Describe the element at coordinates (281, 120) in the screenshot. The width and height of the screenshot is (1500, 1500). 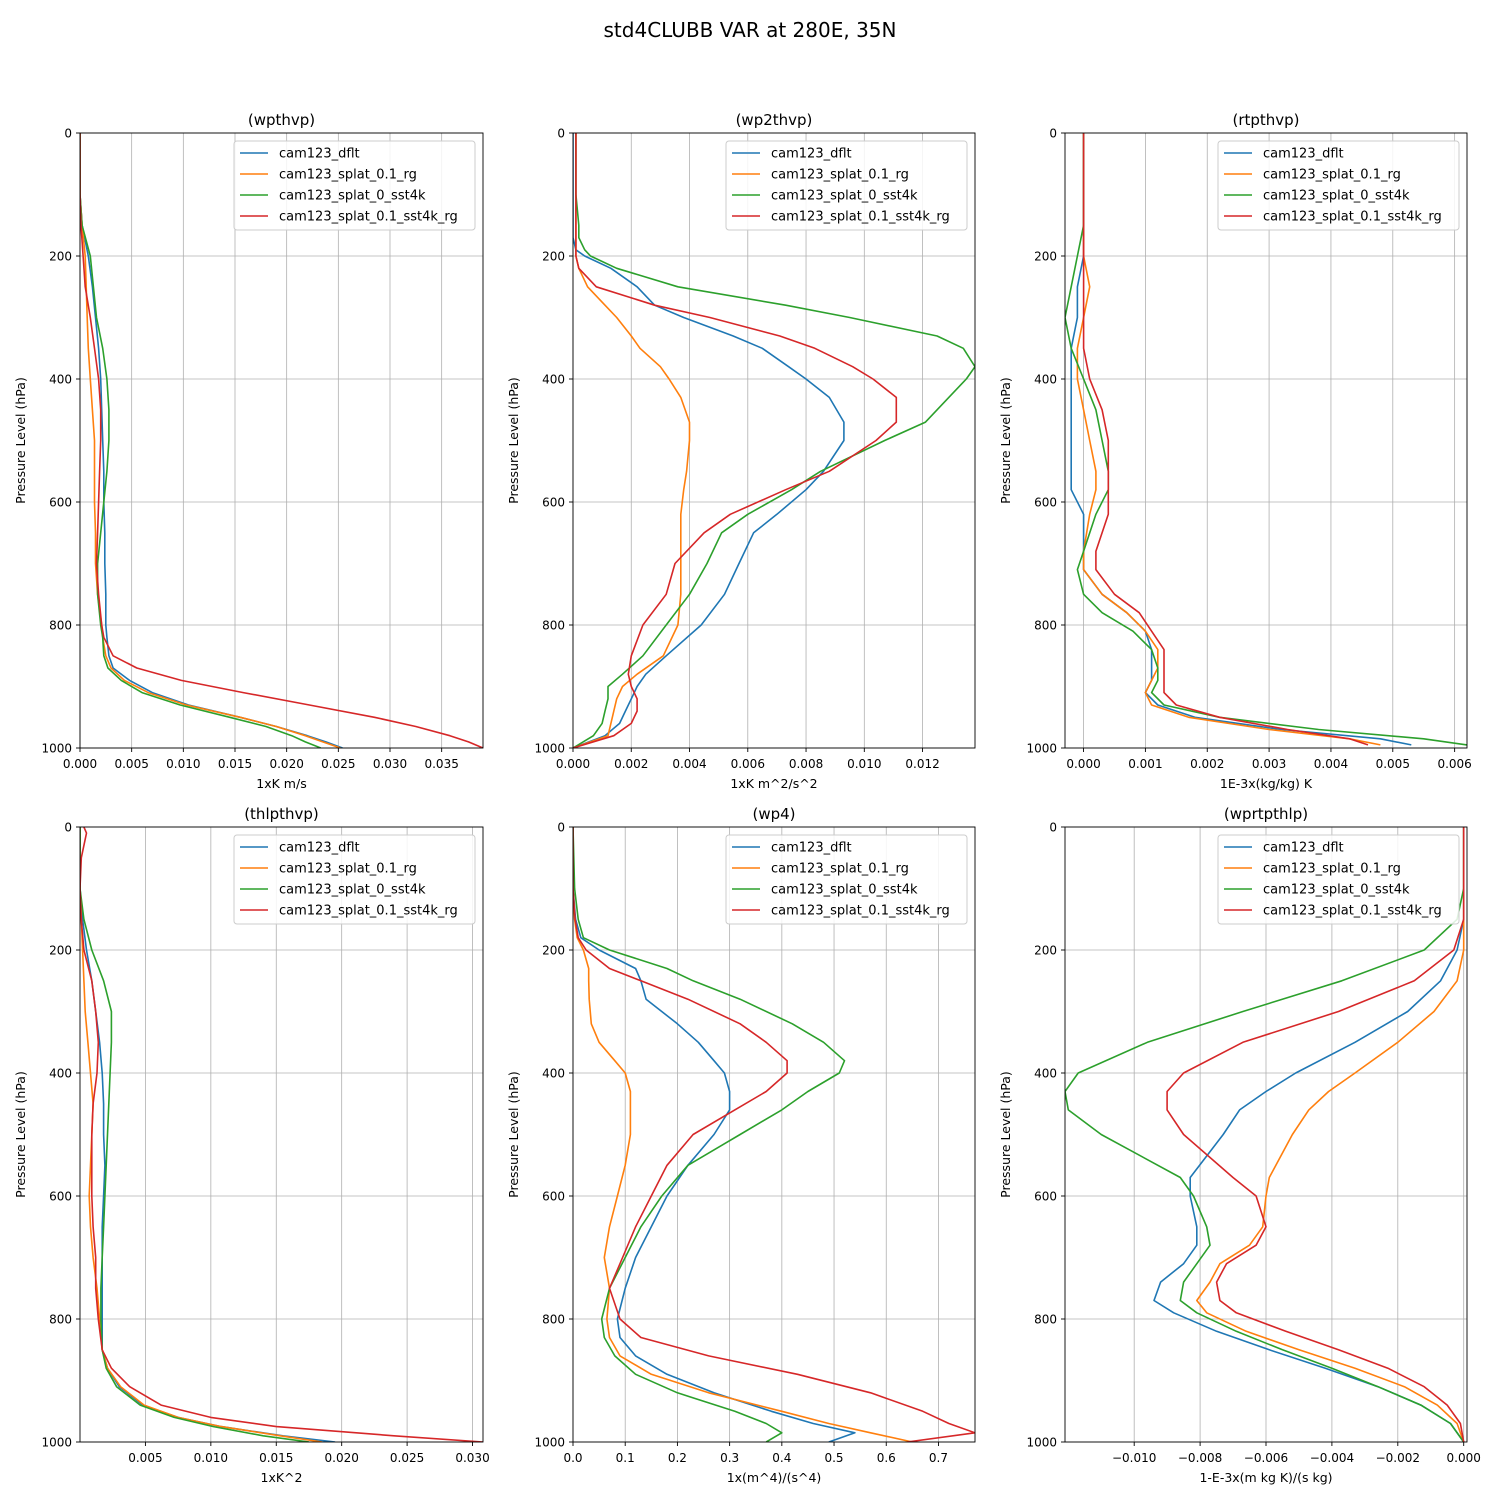
I see `panel-title: (wpthvp)` at that location.